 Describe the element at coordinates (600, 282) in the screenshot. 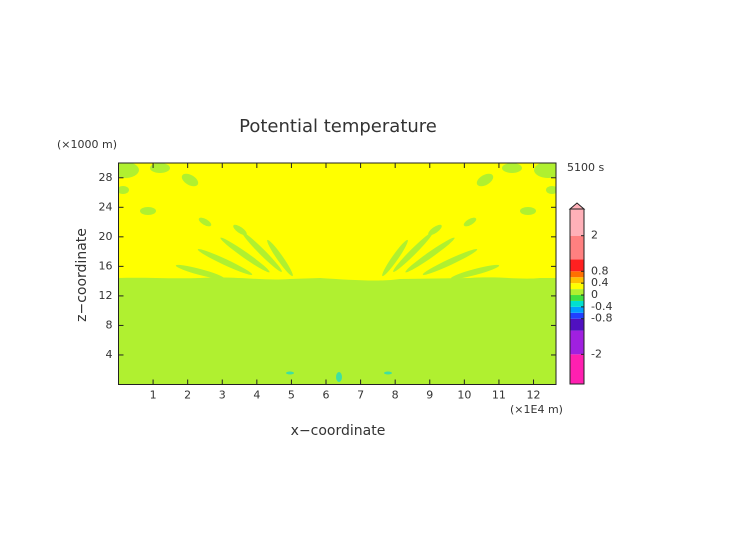

I see `colorbar-tick-label: 0.4` at that location.